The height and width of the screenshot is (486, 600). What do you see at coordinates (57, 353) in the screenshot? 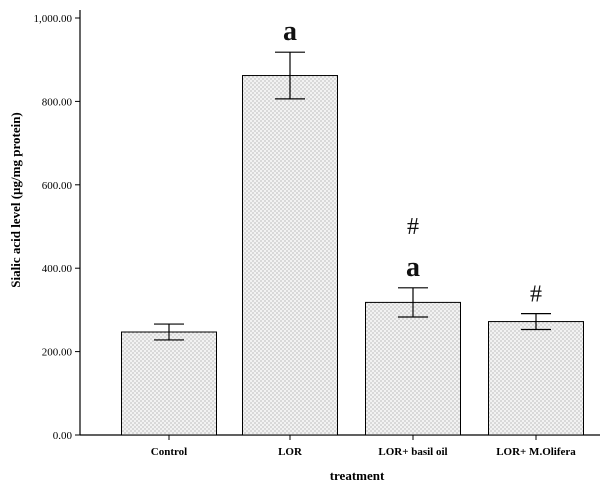
I see `y-tick-label: 200.00` at bounding box center [57, 353].